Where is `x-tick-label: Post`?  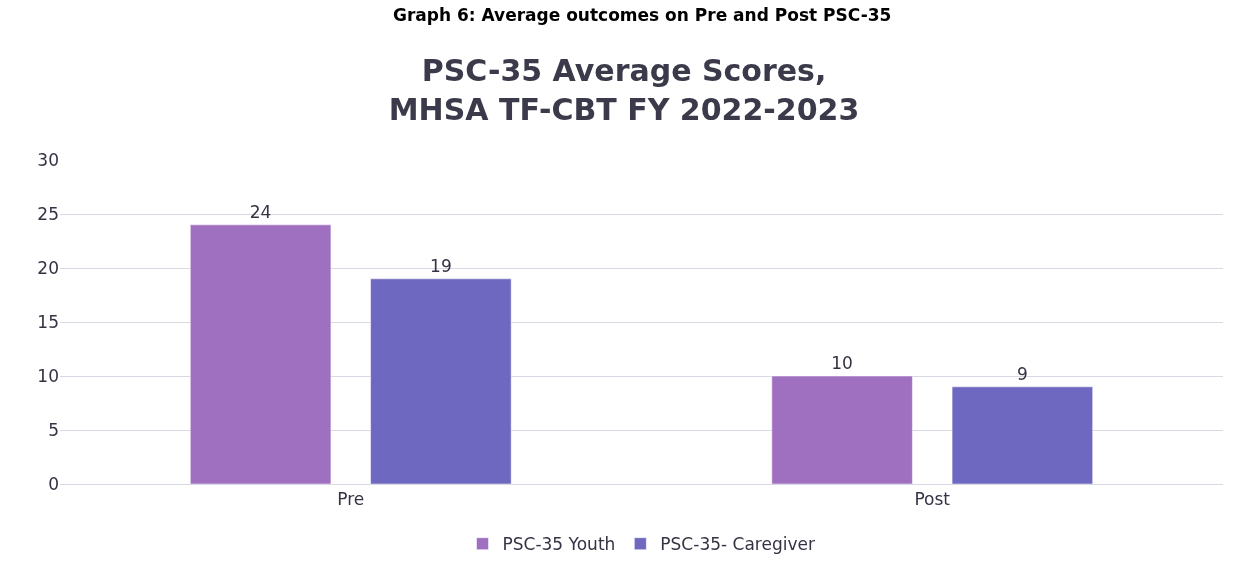
x-tick-label: Post is located at coordinates (932, 499).